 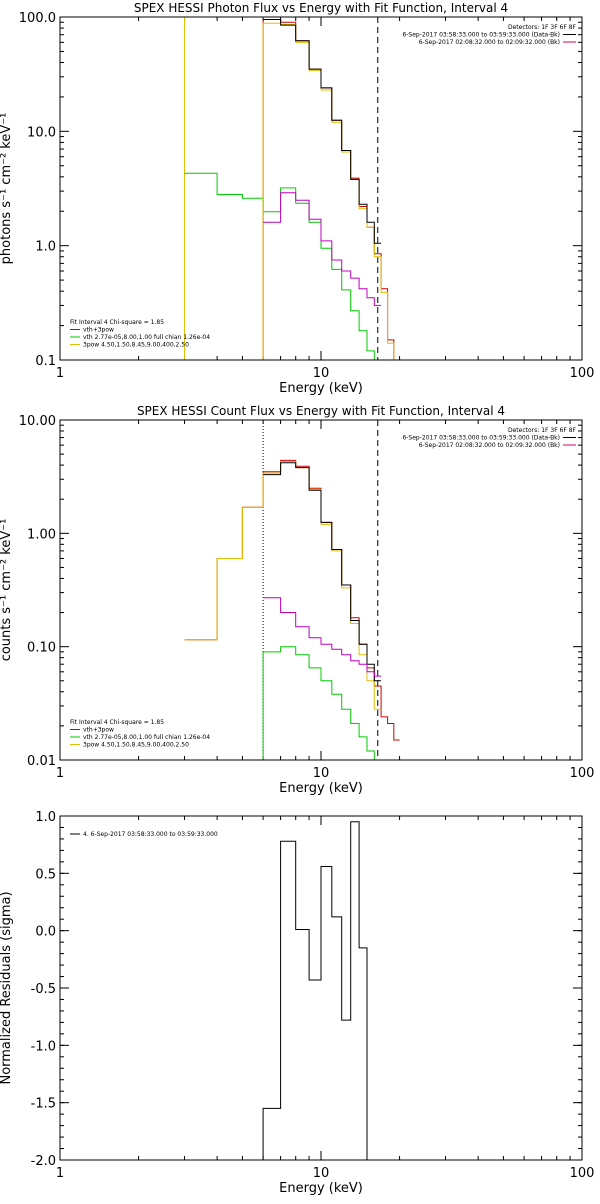 I want to click on y-tick-label: 0.0, so click(x=45, y=932).